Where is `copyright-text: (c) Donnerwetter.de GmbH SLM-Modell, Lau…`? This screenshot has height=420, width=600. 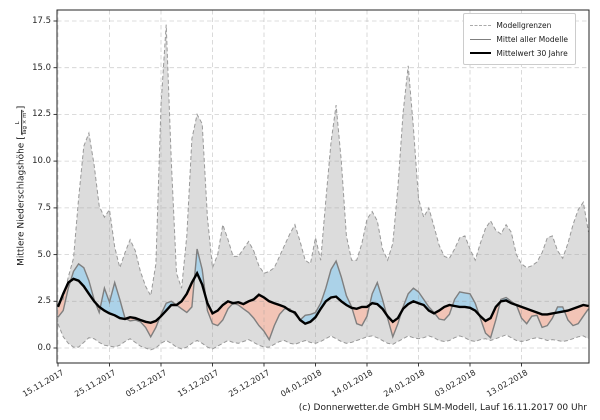
copyright-text: (c) Donnerwetter.de GmbH SLM-Modell, Lau… is located at coordinates (442, 408).